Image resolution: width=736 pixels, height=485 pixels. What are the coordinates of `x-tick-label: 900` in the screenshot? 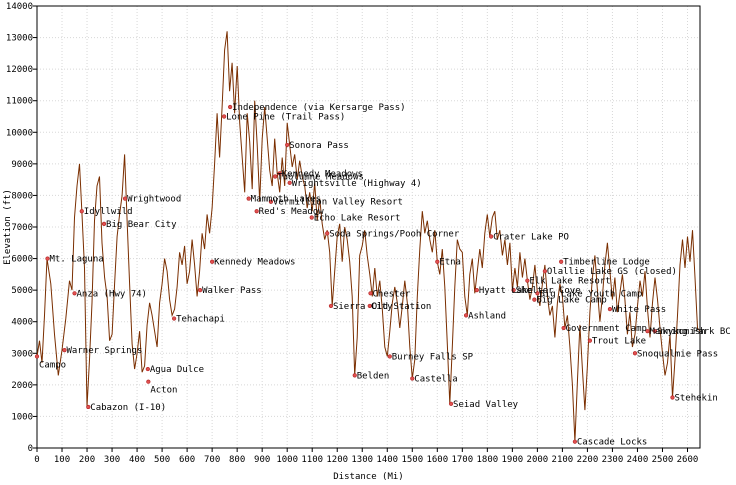 It's located at (262, 460).